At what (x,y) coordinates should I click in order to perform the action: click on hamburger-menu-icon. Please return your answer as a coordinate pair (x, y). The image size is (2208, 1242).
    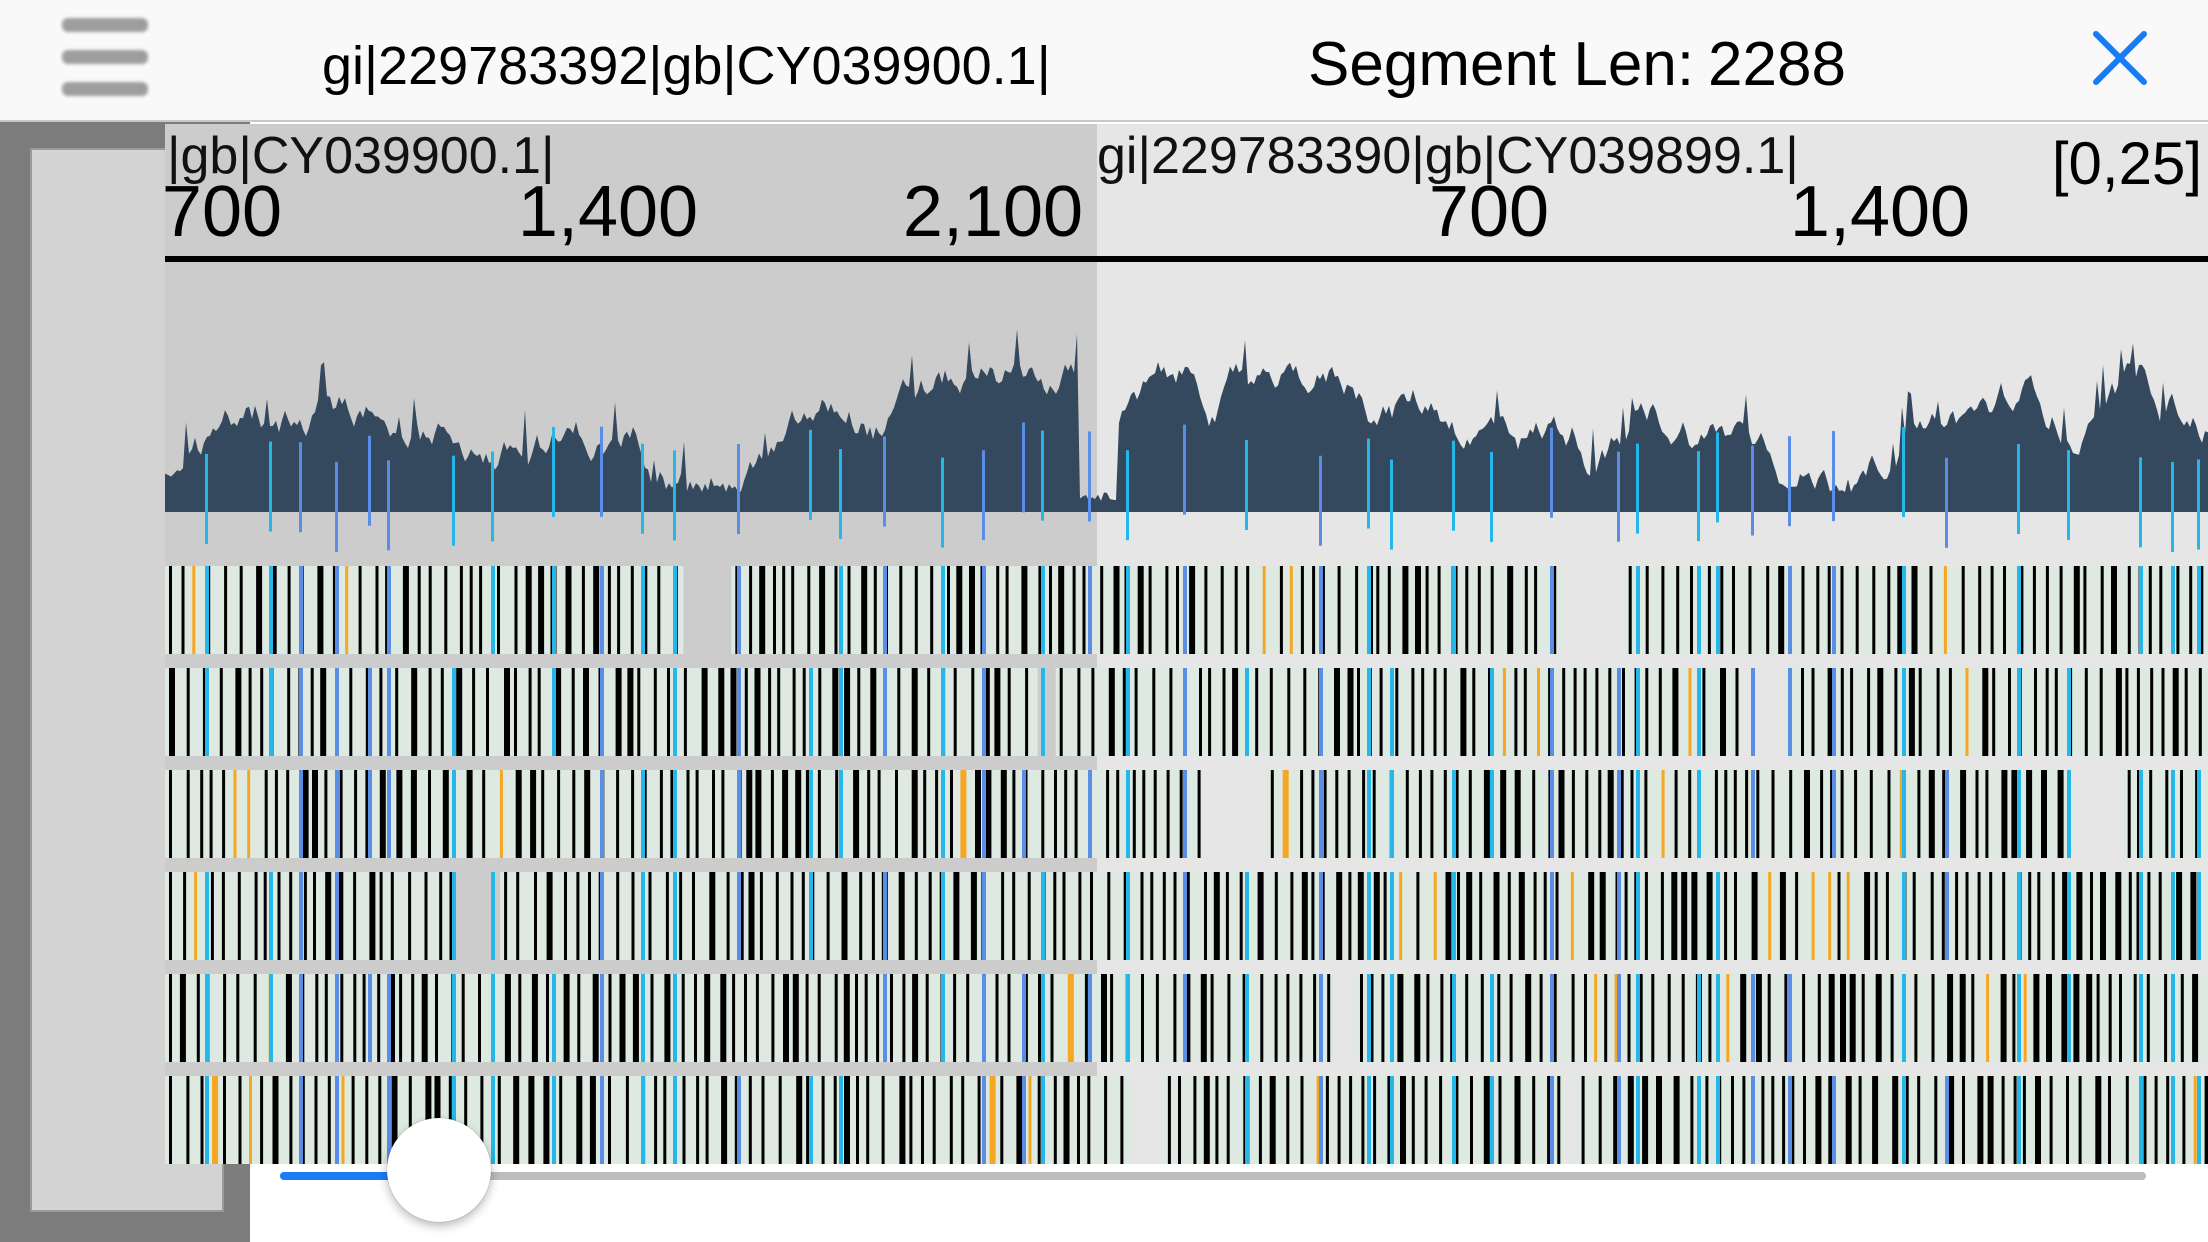
    Looking at the image, I should click on (105, 59).